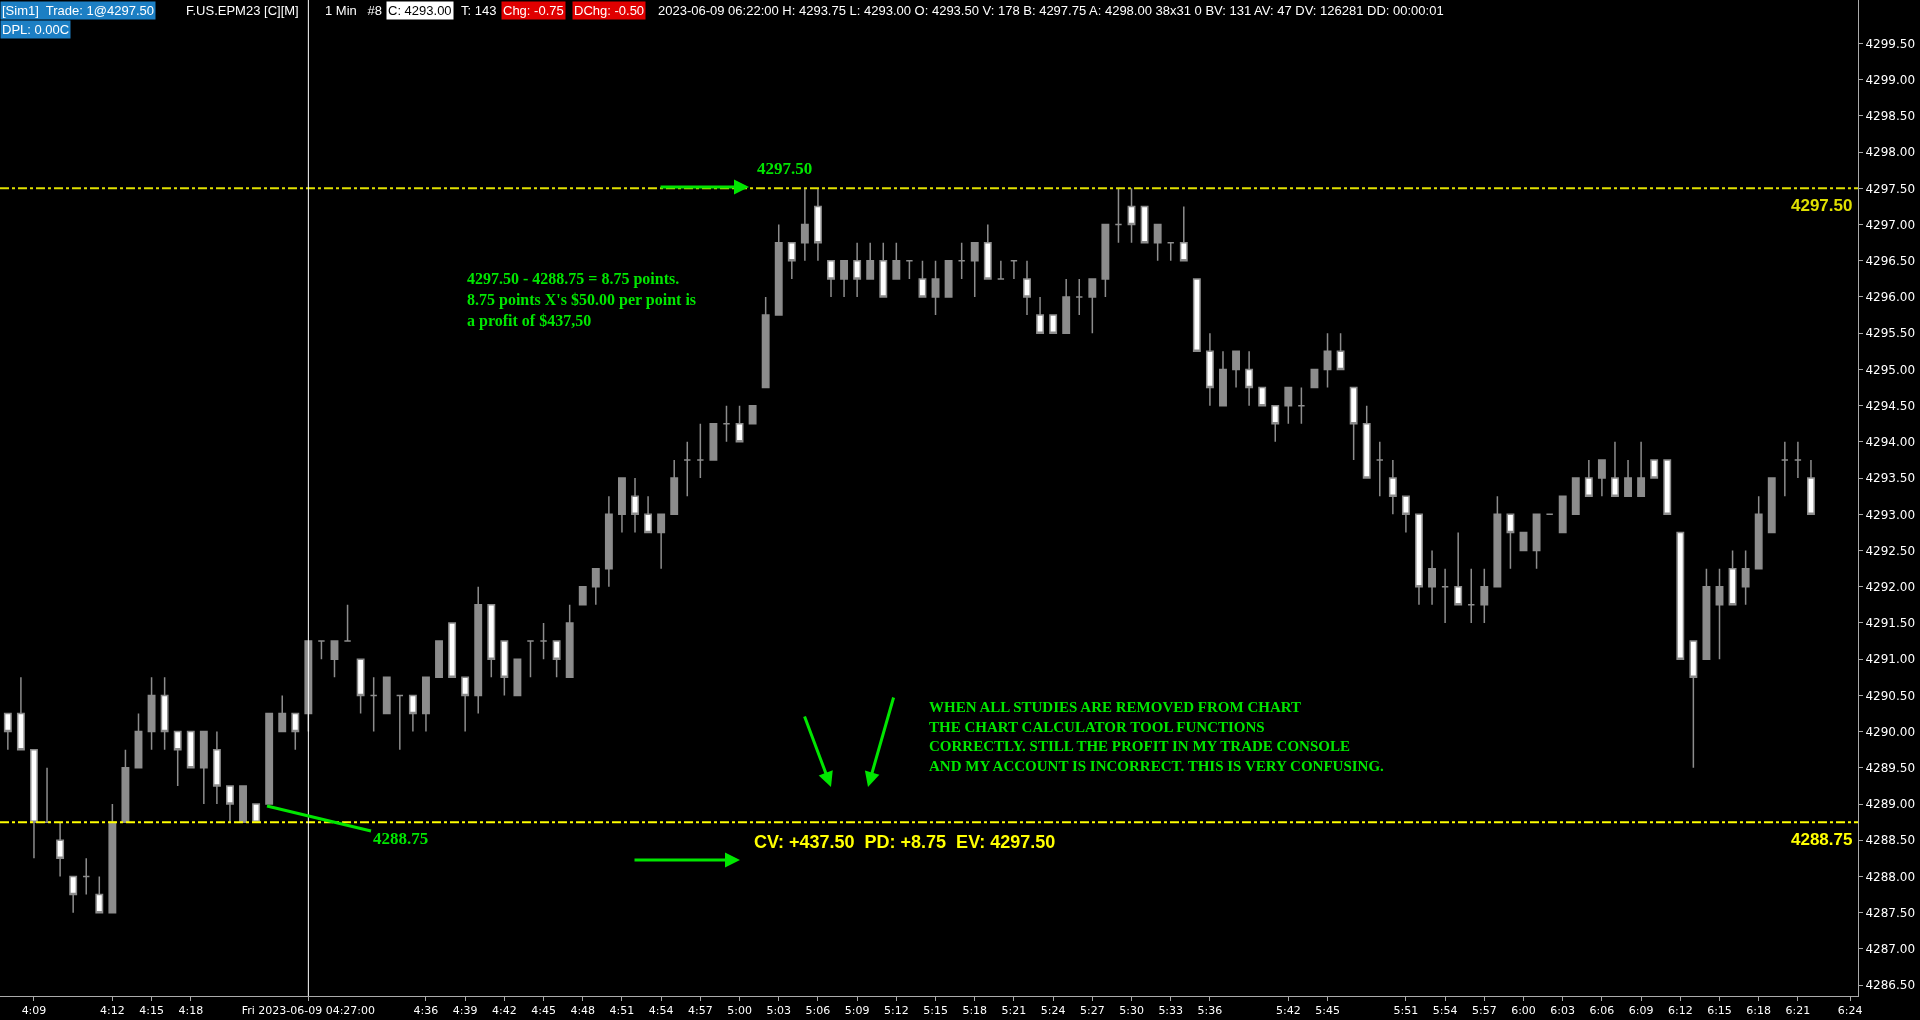  I want to click on x-tick-label: 4:42, so click(504, 1011).